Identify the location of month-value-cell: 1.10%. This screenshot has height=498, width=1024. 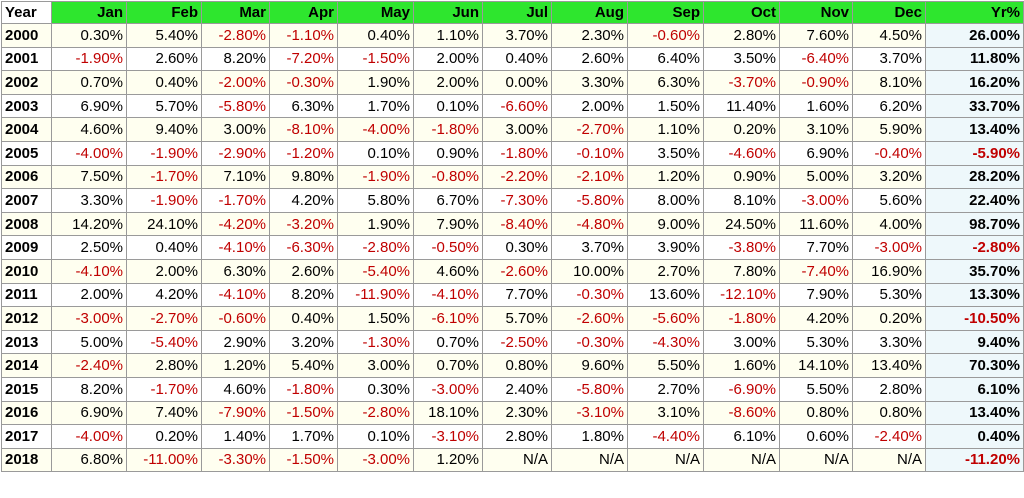
(448, 35).